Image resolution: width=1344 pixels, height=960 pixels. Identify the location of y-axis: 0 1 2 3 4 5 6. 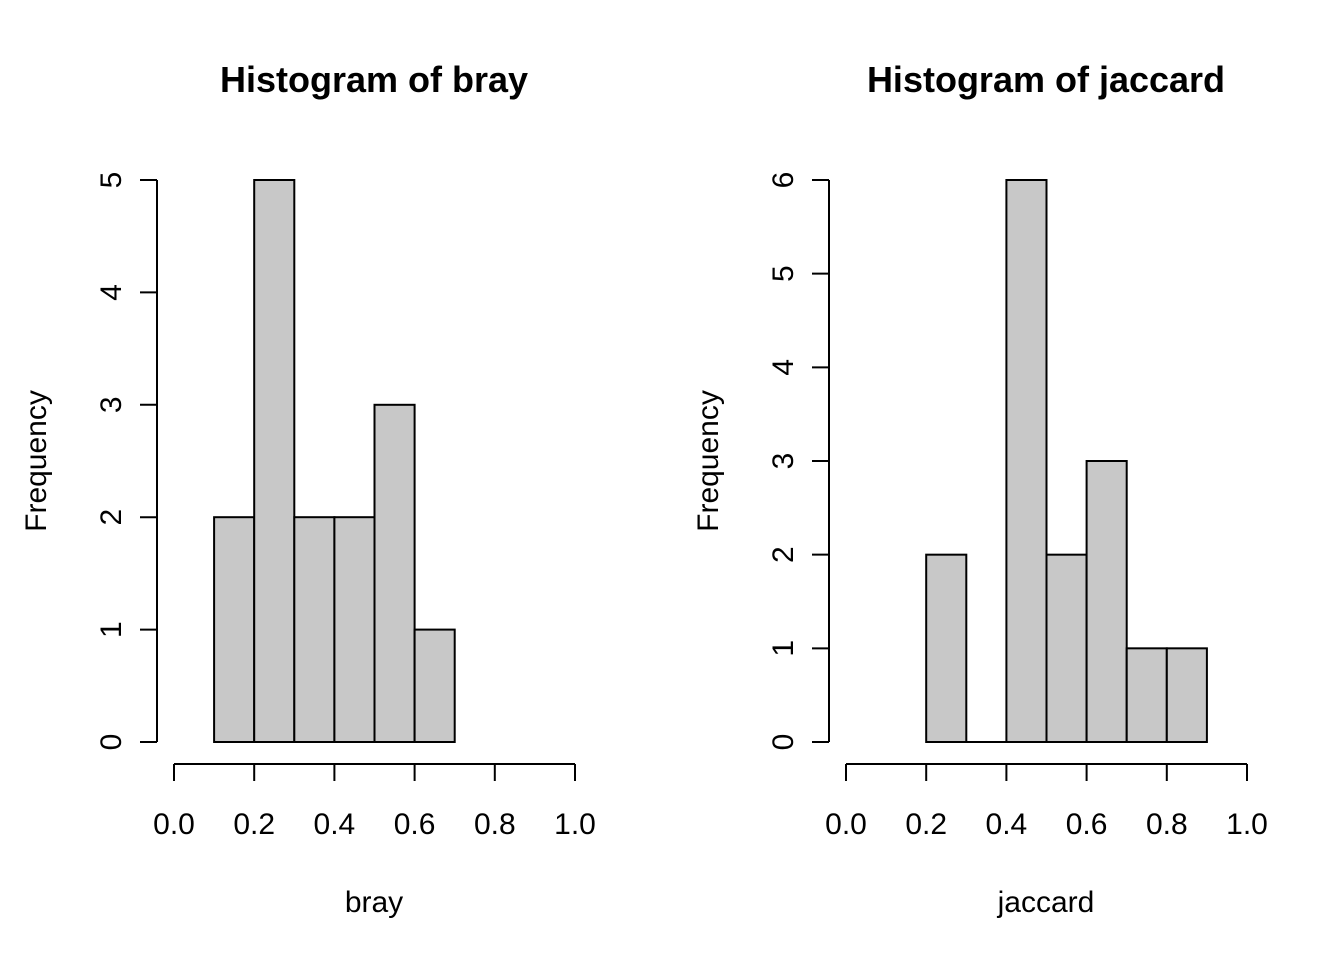
(798, 461).